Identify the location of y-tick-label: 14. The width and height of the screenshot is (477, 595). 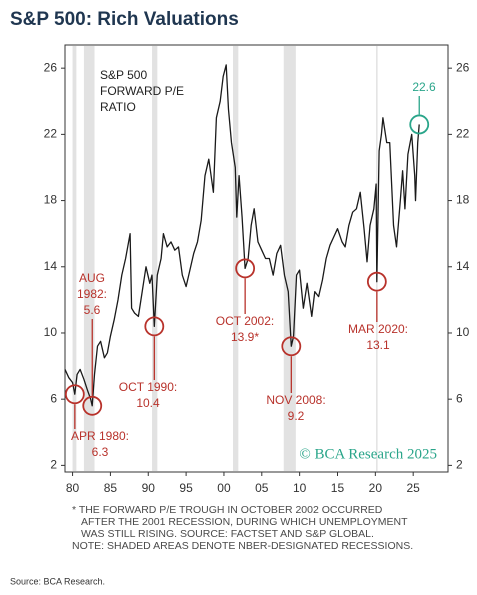
(51, 266).